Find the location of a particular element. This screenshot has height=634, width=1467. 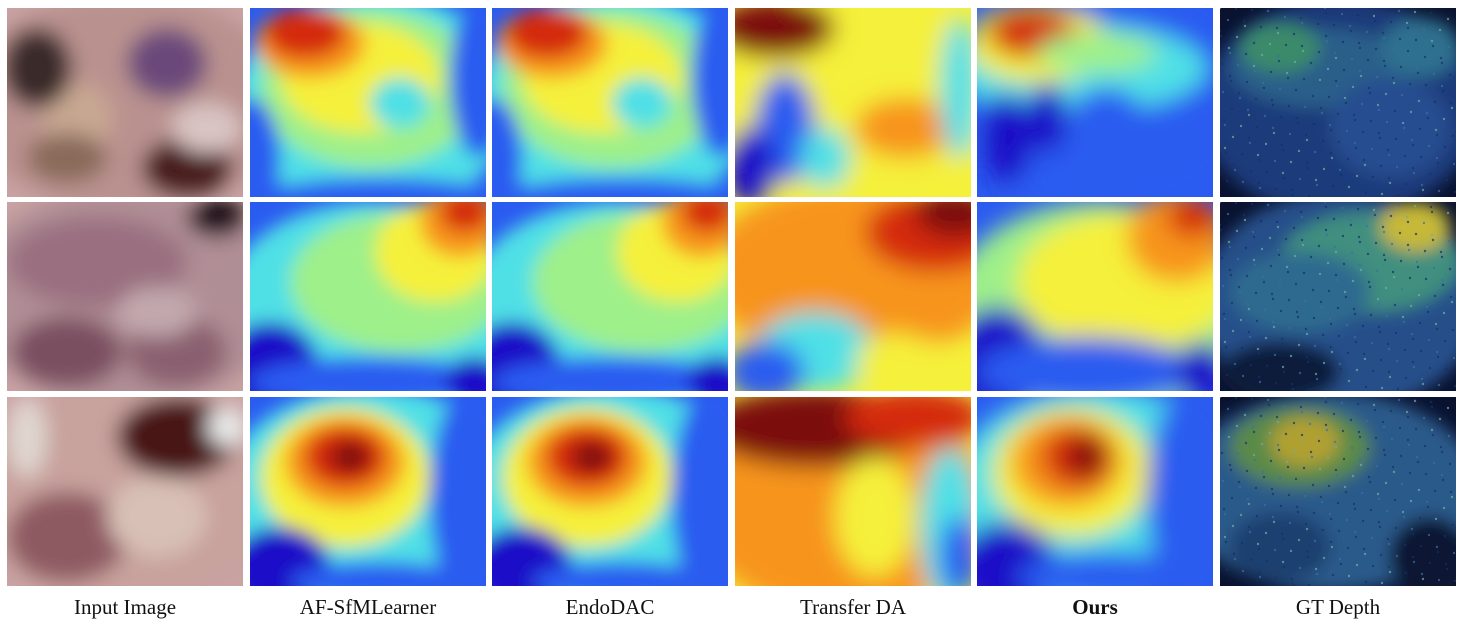

label-endodac: EndoDAC is located at coordinates (610, 607).